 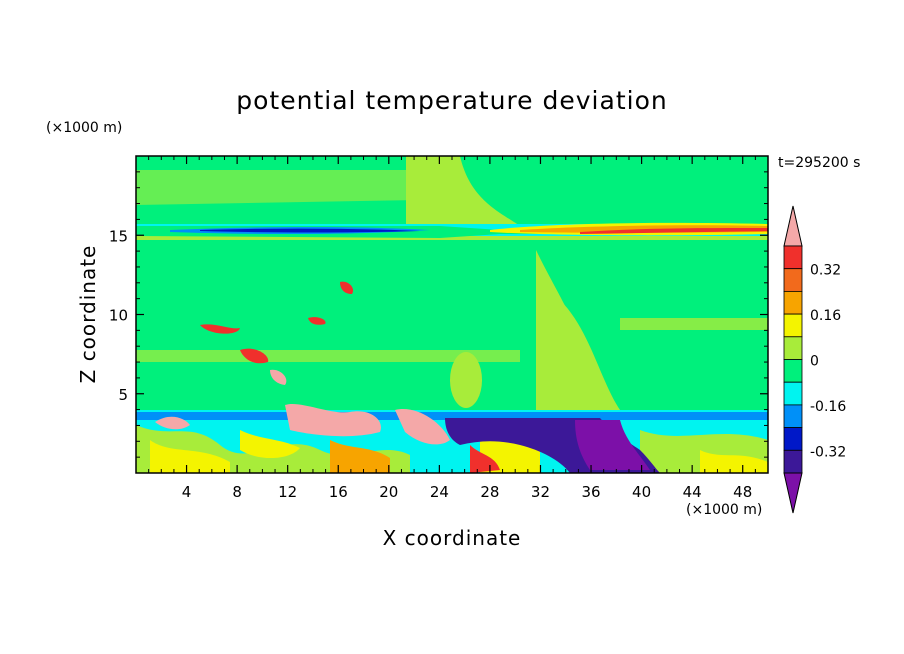 What do you see at coordinates (540, 492) in the screenshot?
I see `x-tick-label: 32` at bounding box center [540, 492].